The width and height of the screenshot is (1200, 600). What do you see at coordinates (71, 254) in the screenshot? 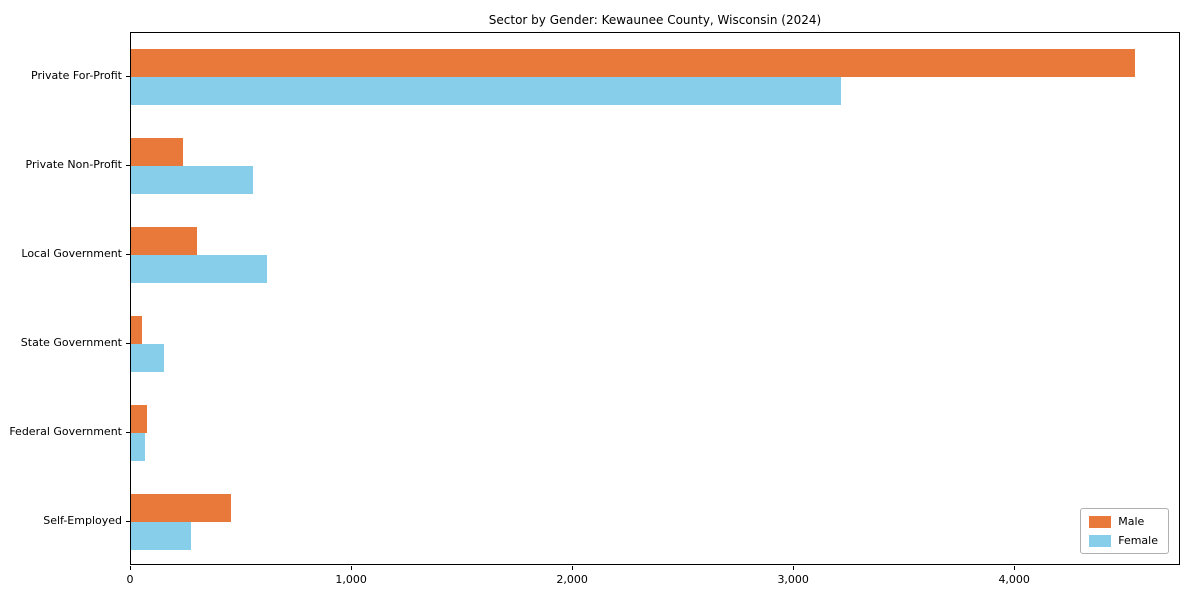
I see `y-tick-label: Local Government` at bounding box center [71, 254].